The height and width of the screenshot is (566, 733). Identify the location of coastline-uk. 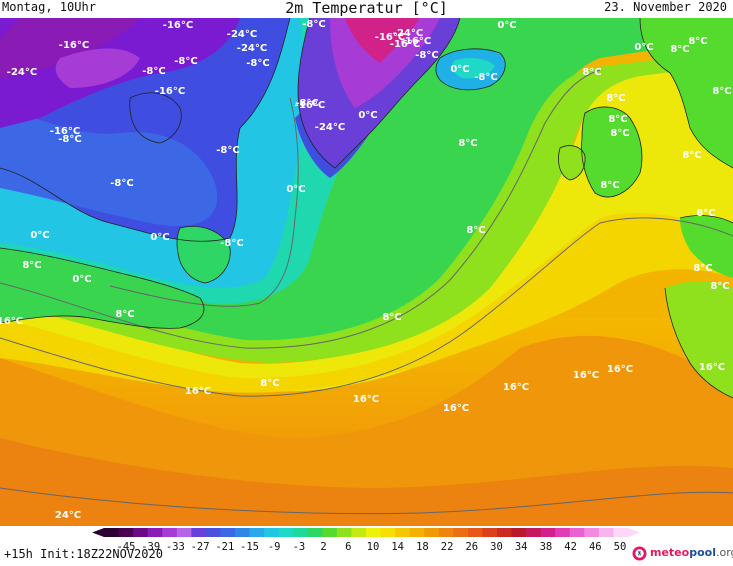
(612, 152).